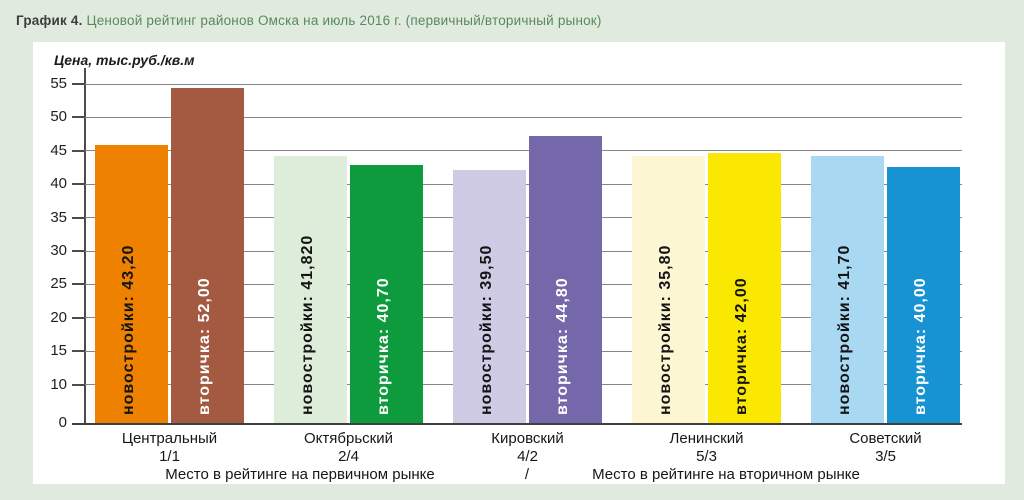  Describe the element at coordinates (204, 346) in the screenshot. I see `bar-value-label: вторичка: 52,00` at that location.